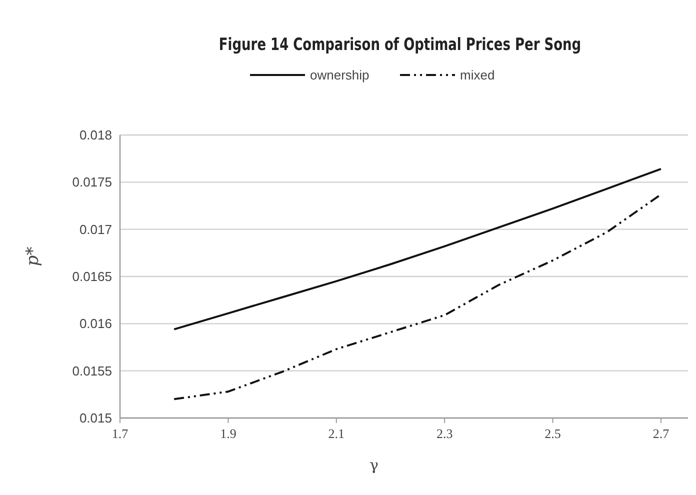  I want to click on legend-label: ownership, so click(340, 75).